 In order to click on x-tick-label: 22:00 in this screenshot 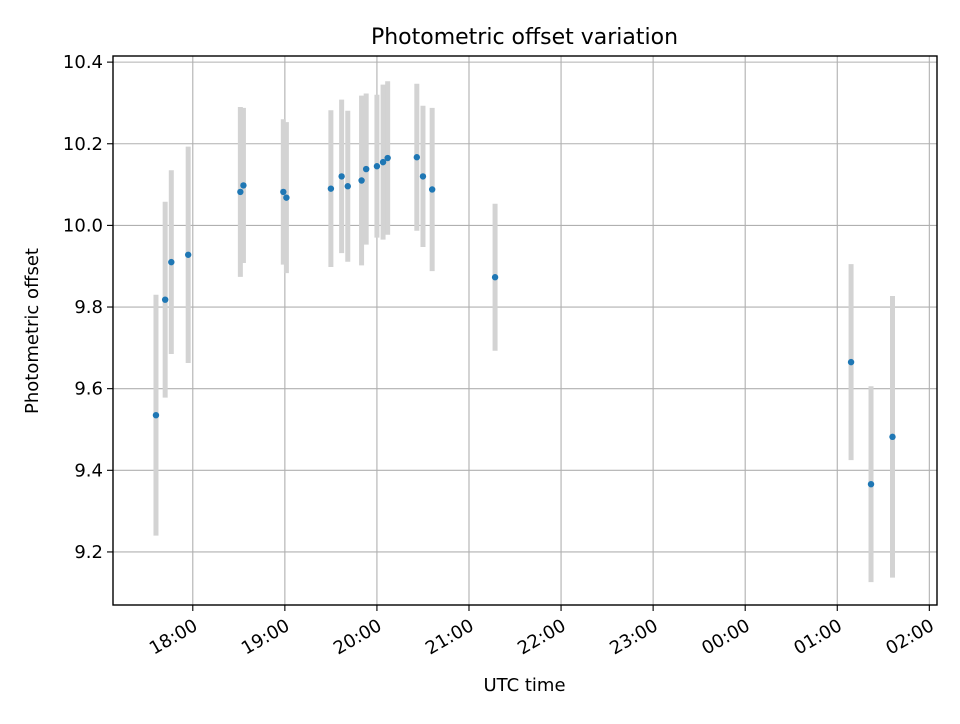, I will do `click(541, 637)`.